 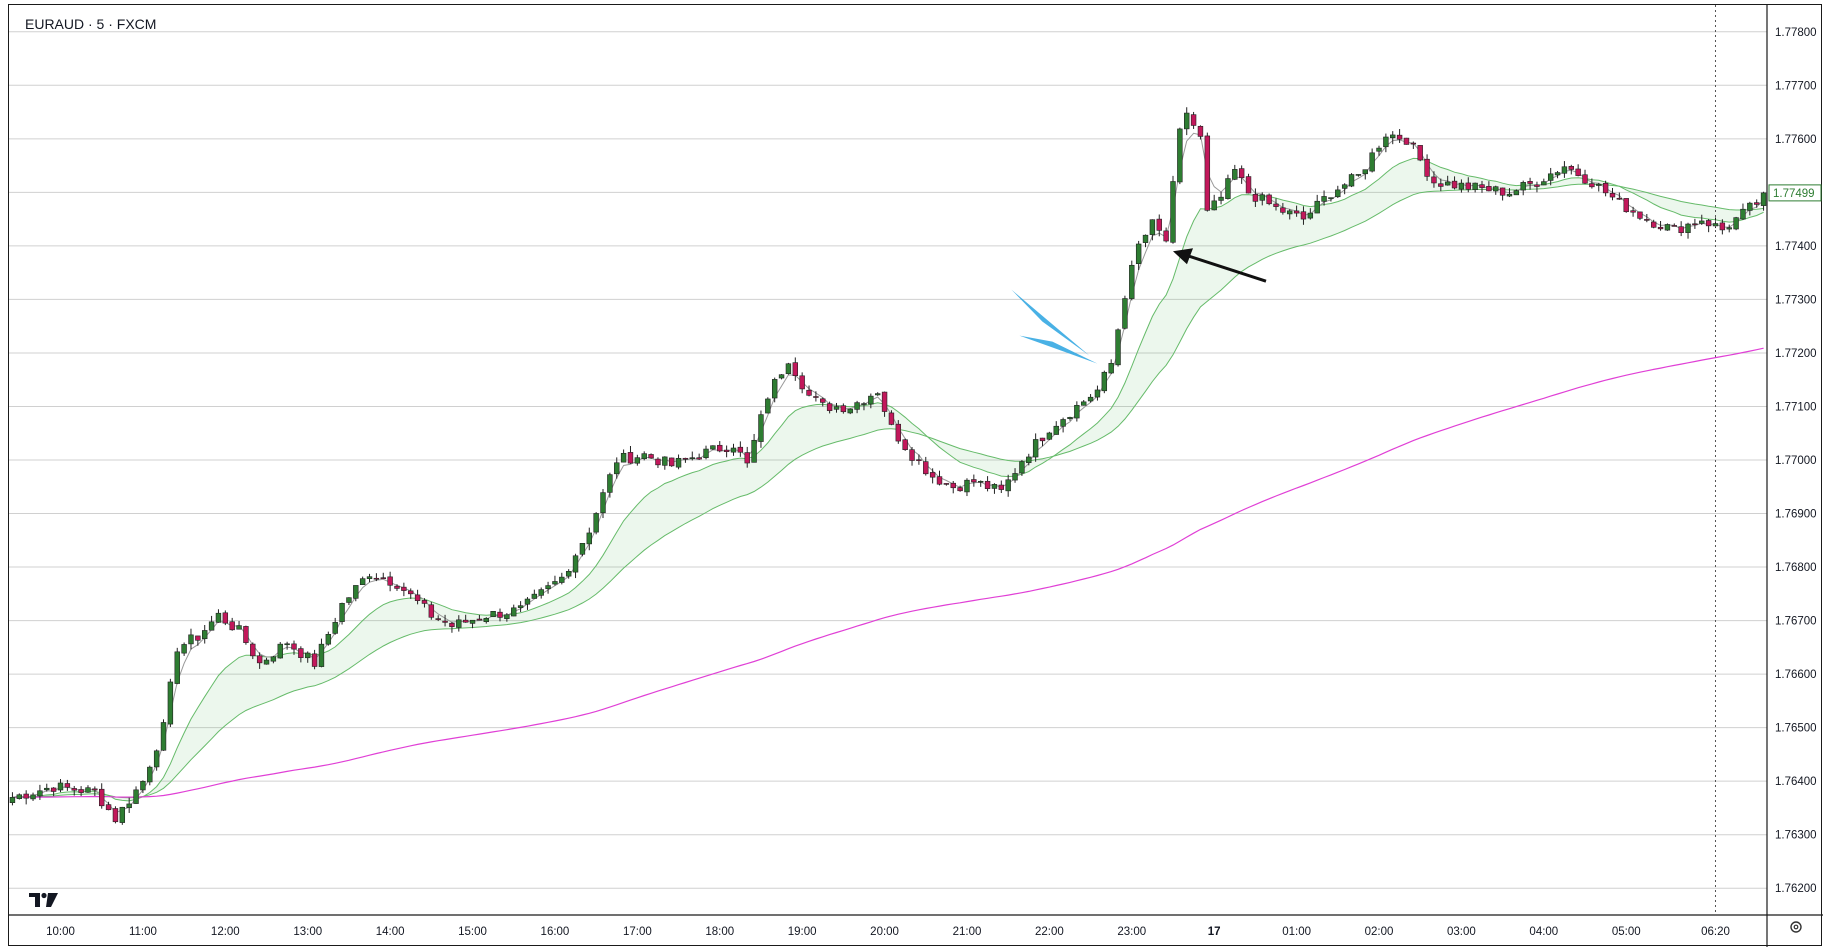 What do you see at coordinates (1796, 622) in the screenshot?
I see `y-tick-label: 1.76700` at bounding box center [1796, 622].